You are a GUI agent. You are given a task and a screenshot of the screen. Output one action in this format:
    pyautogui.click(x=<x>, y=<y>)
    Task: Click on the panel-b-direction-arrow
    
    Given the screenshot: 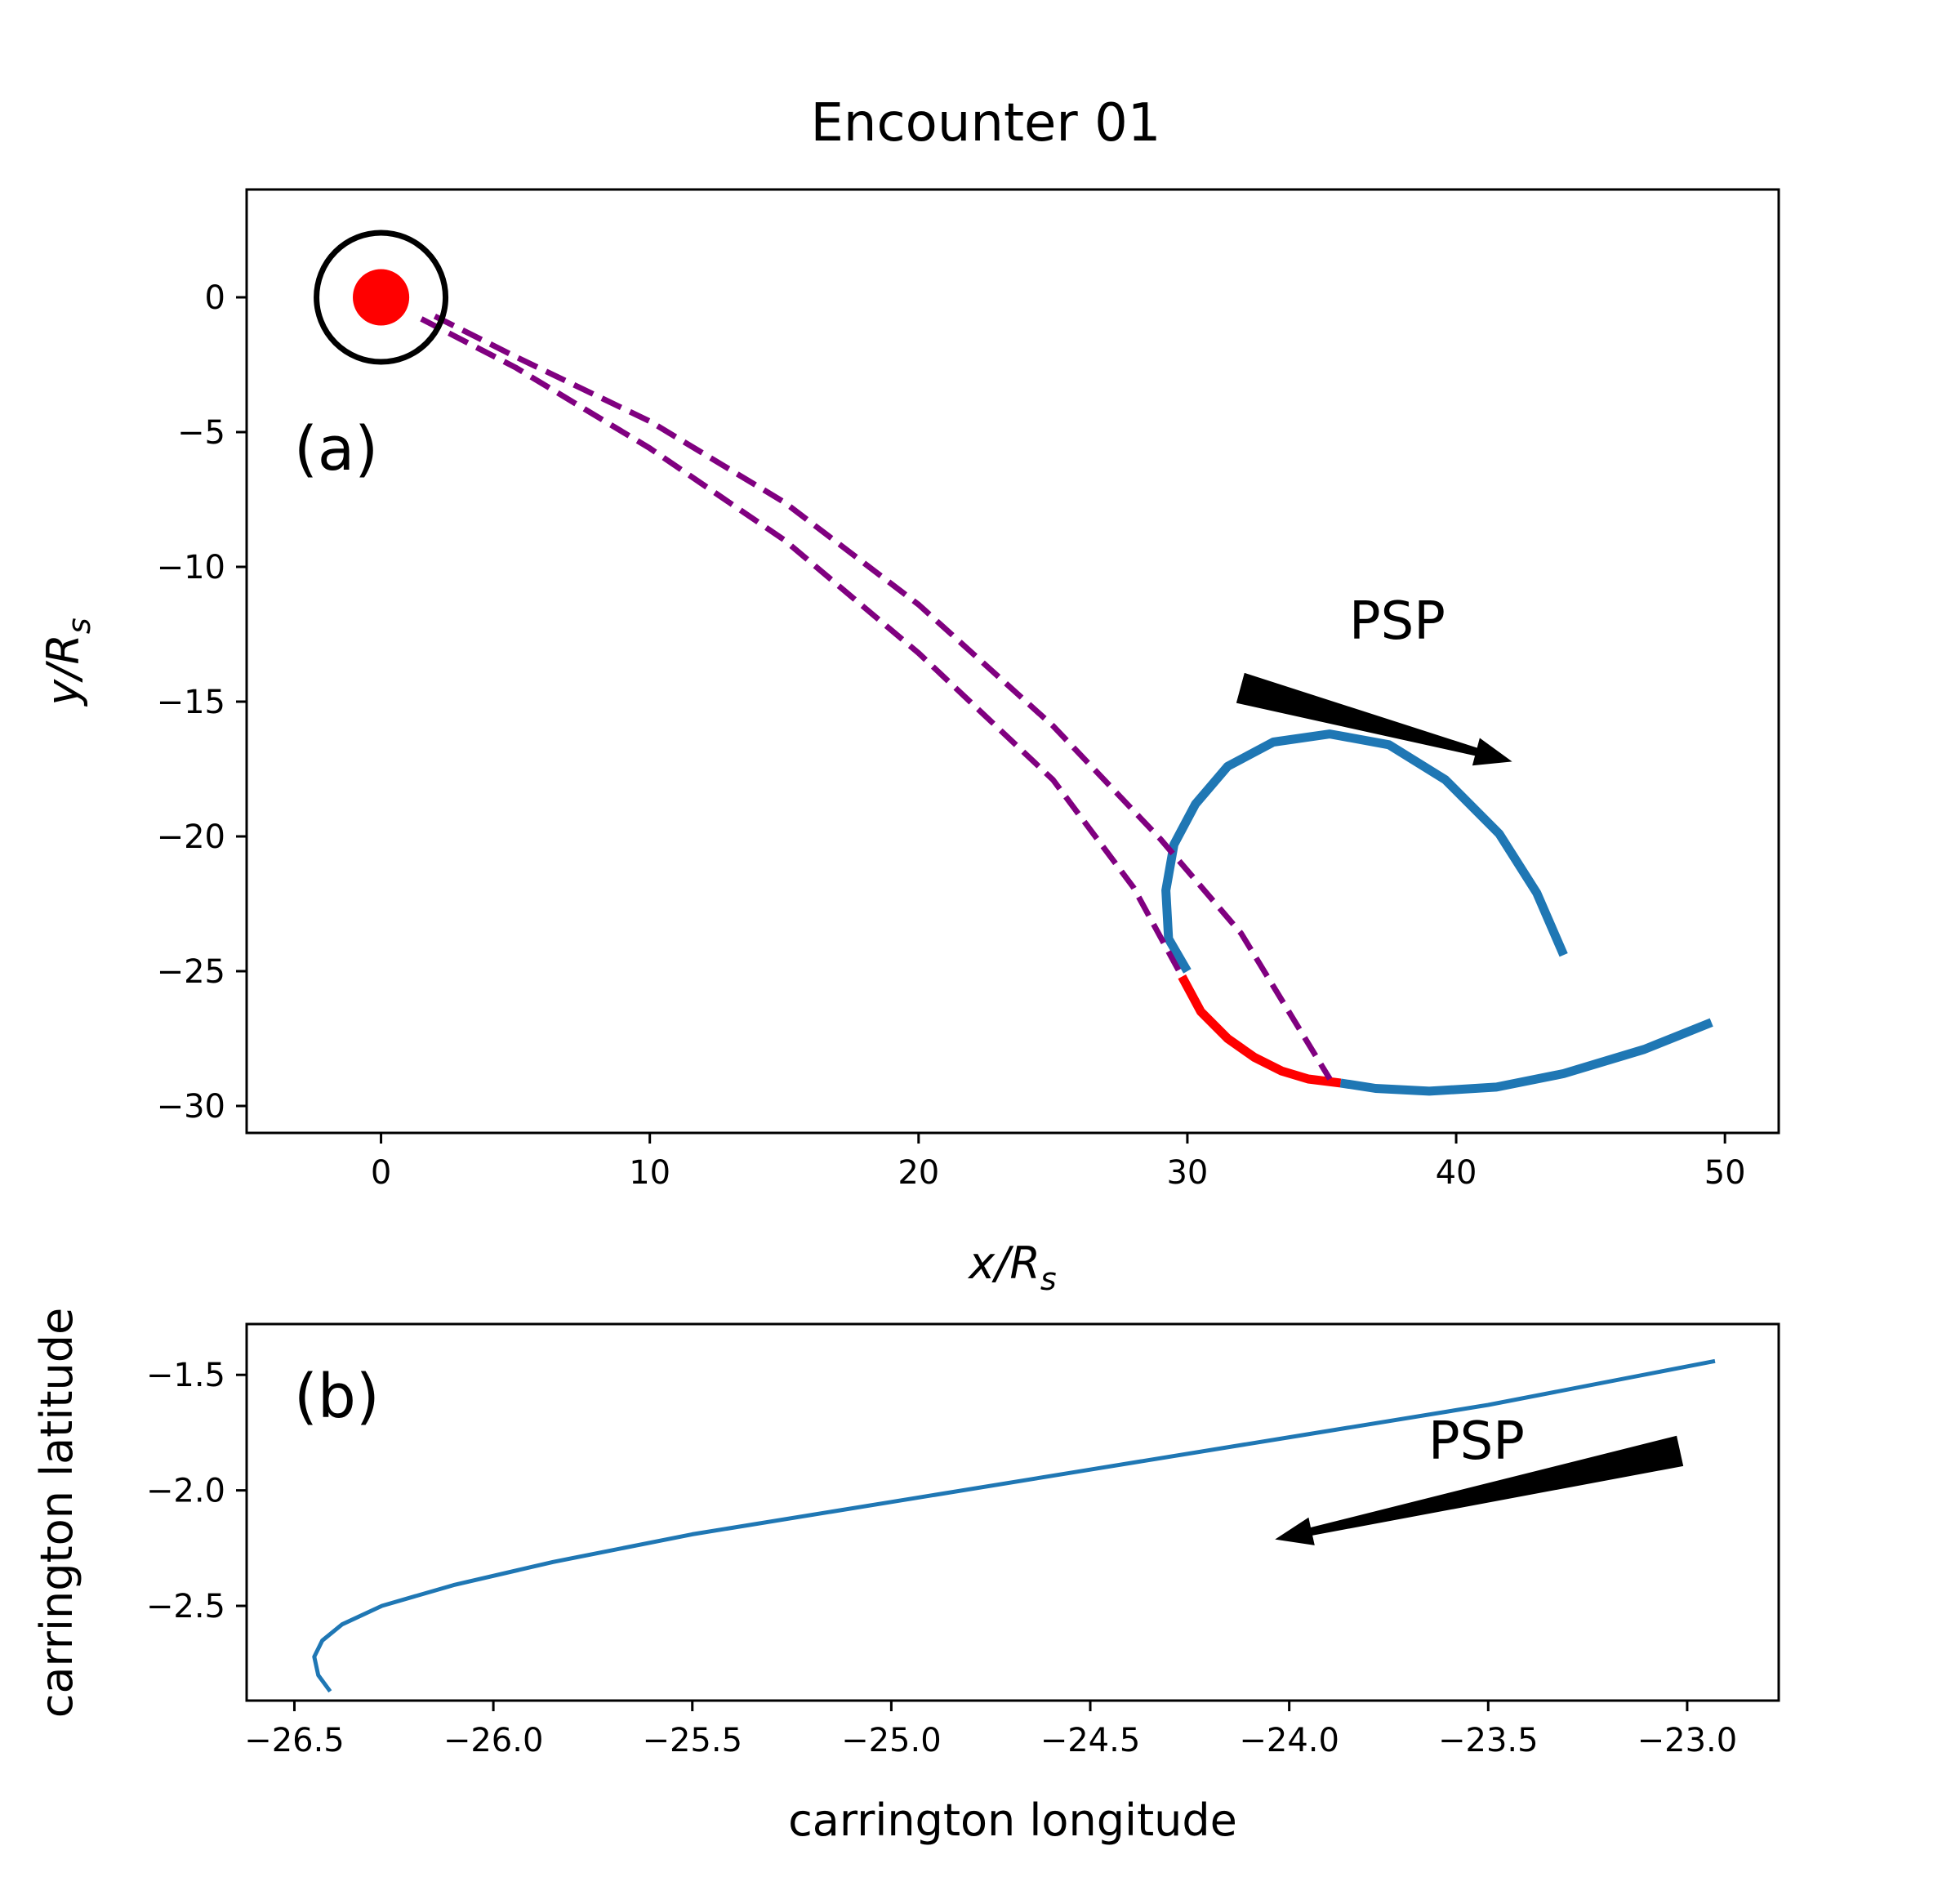 What is the action you would take?
    pyautogui.click(x=1479, y=1490)
    